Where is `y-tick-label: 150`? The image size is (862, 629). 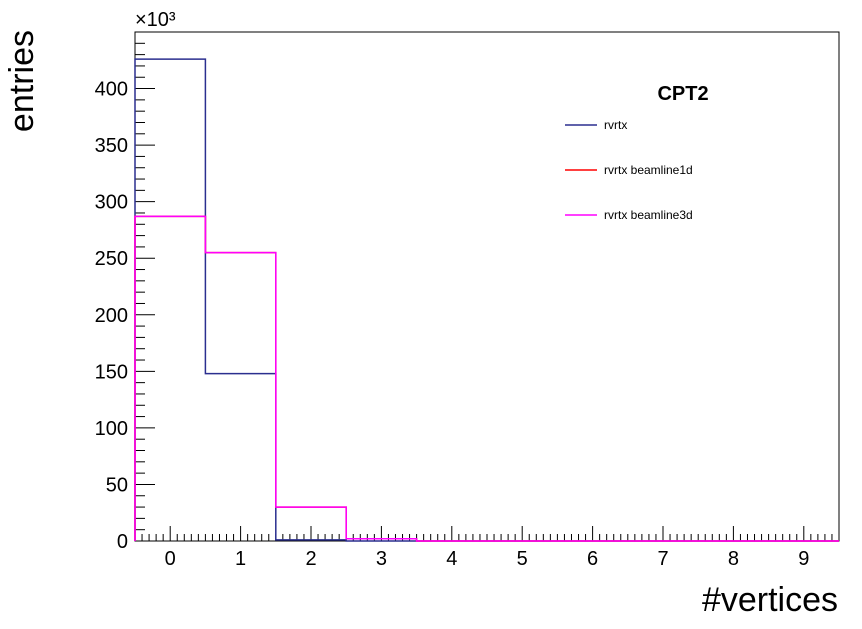 y-tick-label: 150 is located at coordinates (111, 372).